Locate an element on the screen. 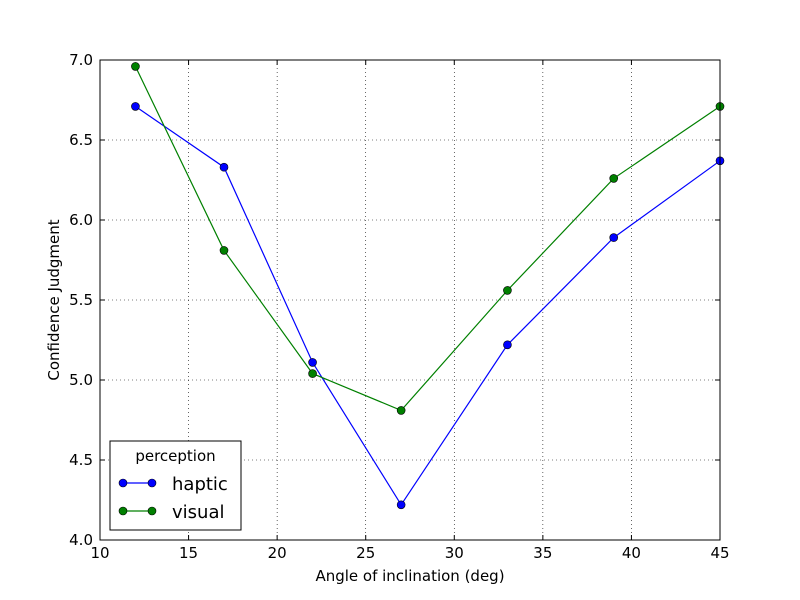 The height and width of the screenshot is (600, 800). y-tick-label: 5.5 is located at coordinates (81, 300).